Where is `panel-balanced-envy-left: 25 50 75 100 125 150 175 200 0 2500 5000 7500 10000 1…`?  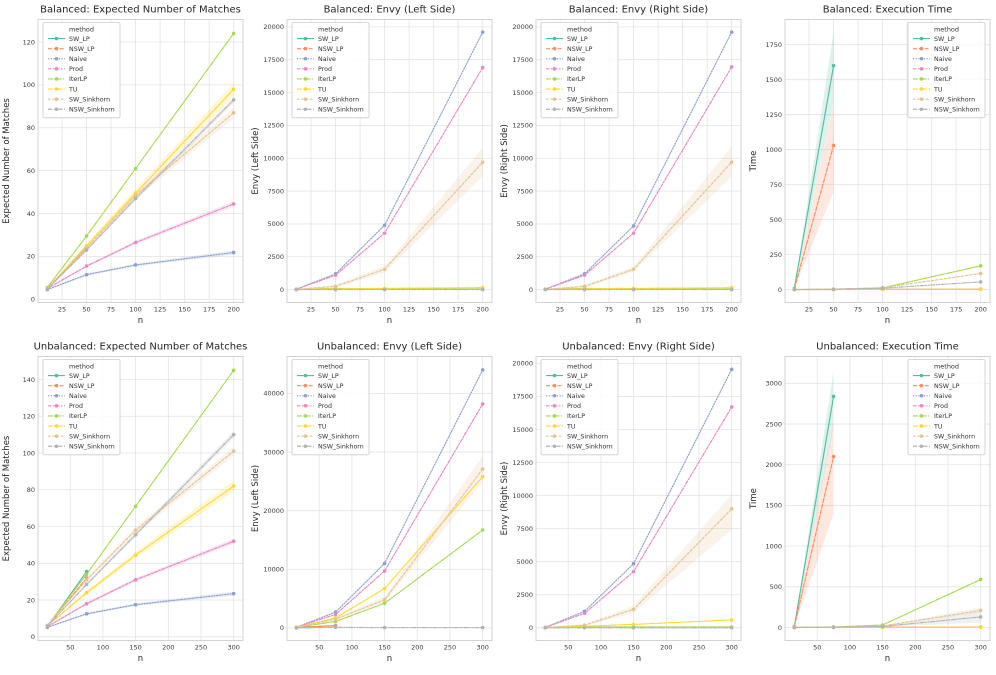 panel-balanced-envy-left: 25 50 75 100 125 150 175 200 0 2500 5000 7500 10000 1… is located at coordinates (373, 168).